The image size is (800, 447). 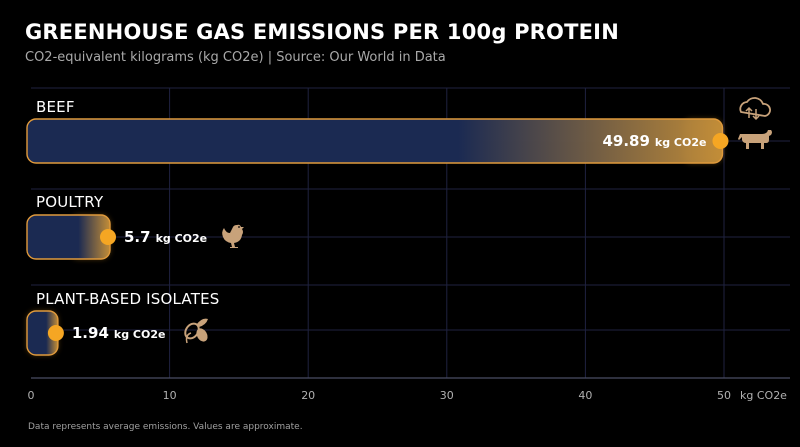 What do you see at coordinates (119, 333) in the screenshot?
I see `value-label: 1.94 kg CO2e` at bounding box center [119, 333].